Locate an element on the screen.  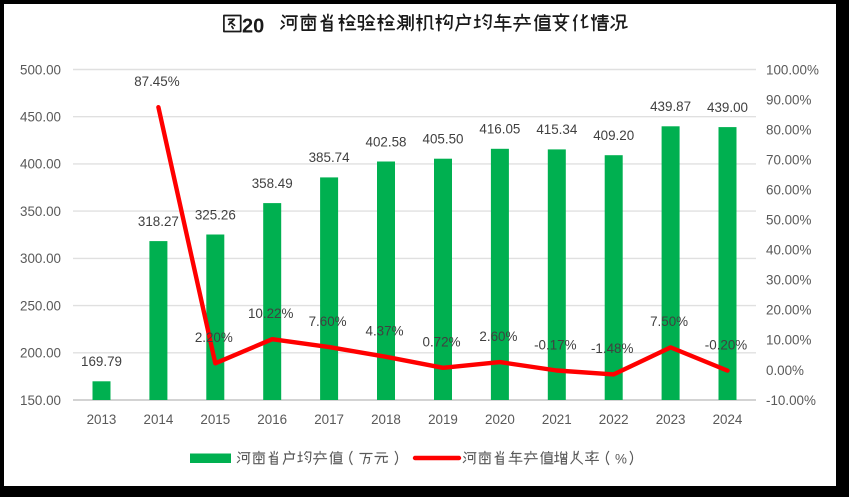
svg-text: 30.00% is located at coordinates (789, 280).